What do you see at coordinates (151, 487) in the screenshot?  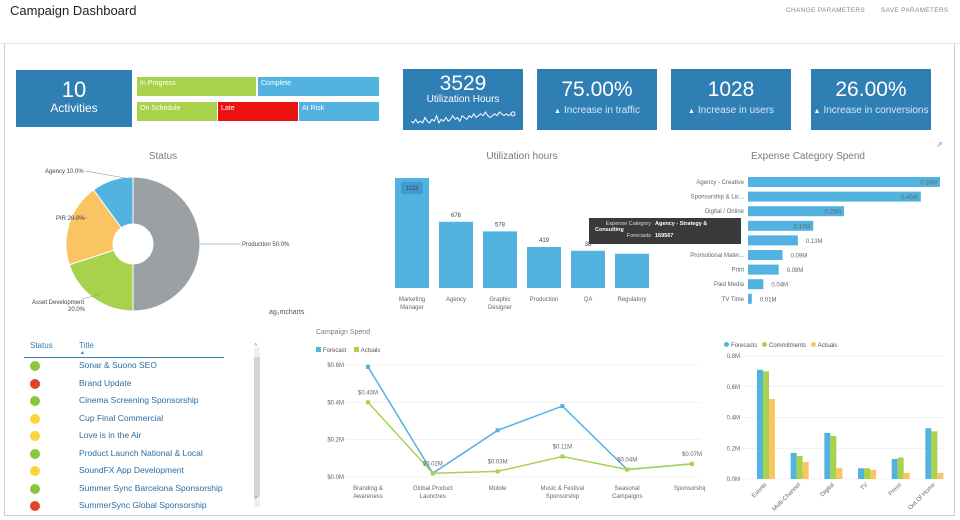 I see `row-title-link: Summer Sync Barcelona Sponsorship` at bounding box center [151, 487].